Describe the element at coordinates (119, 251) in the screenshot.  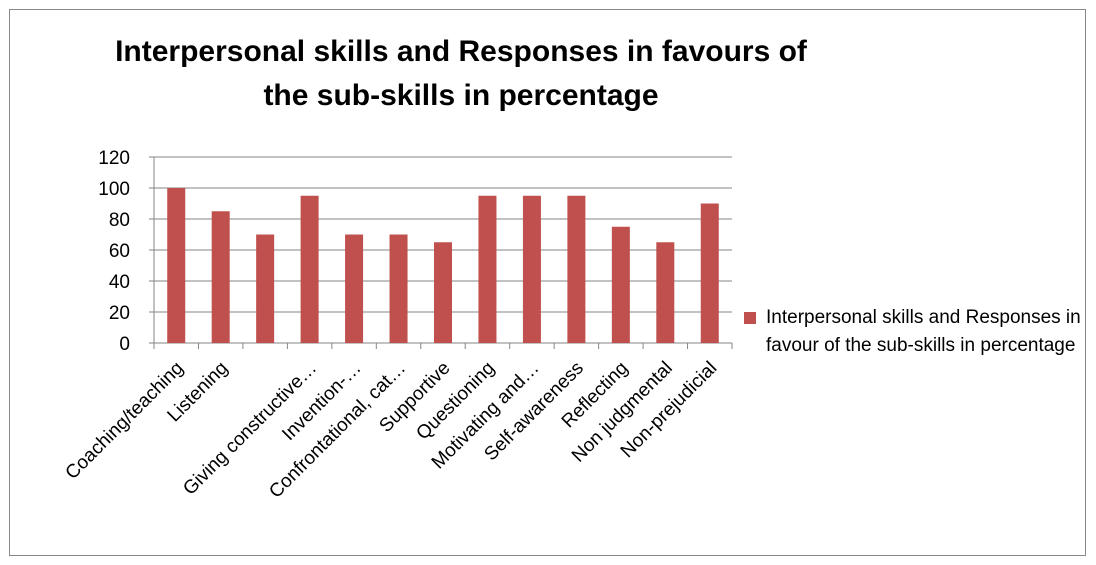
I see `y-tick-label: 60` at that location.